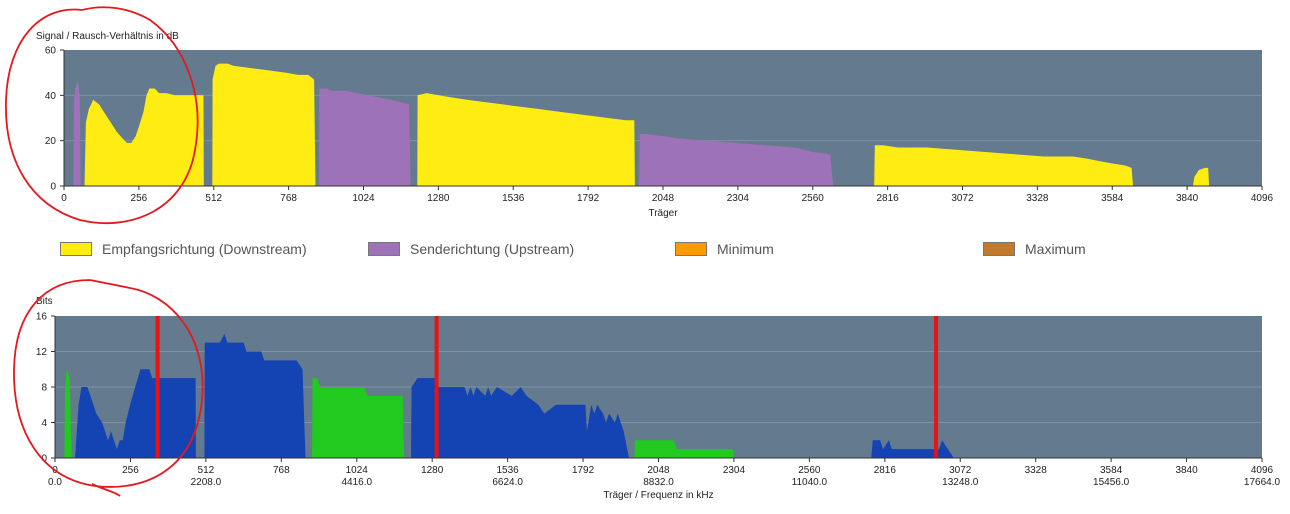 The width and height of the screenshot is (1290, 514). I want to click on snr-x-tick-label: 3584, so click(1112, 198).